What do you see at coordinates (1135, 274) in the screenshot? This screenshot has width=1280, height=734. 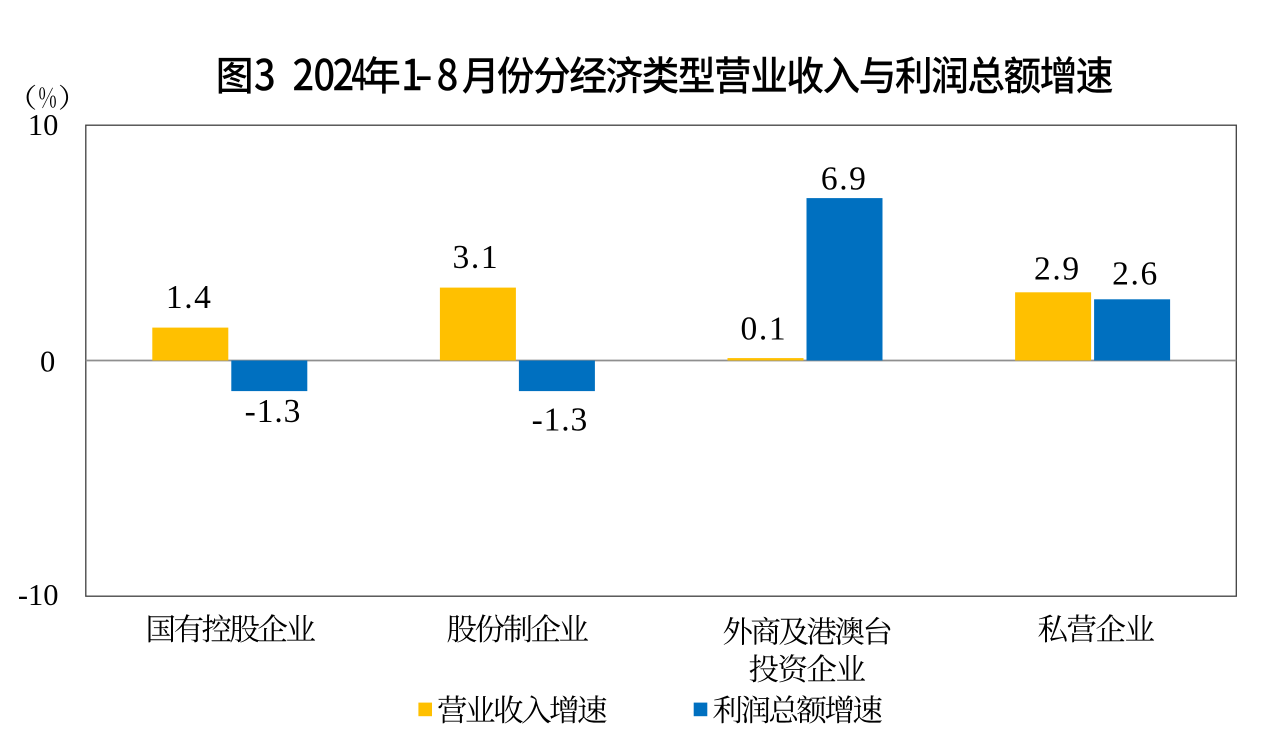 I see `svg-text: 2.6` at bounding box center [1135, 274].